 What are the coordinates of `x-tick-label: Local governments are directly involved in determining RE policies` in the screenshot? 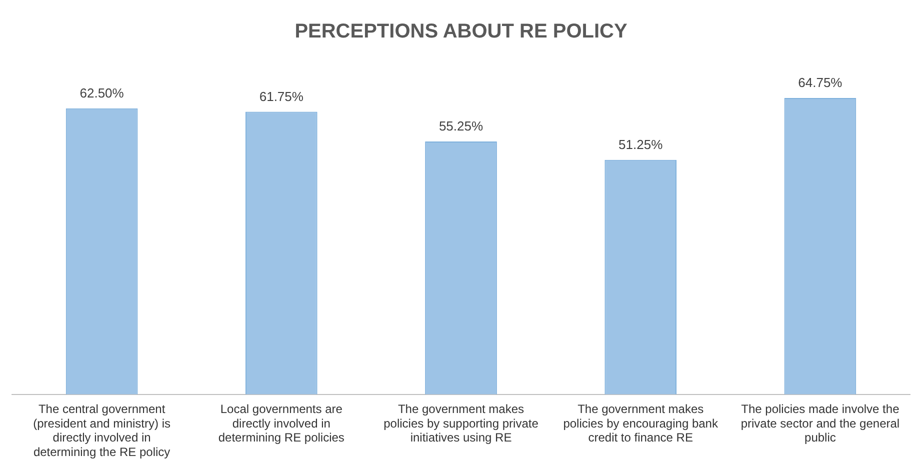 It's located at (281, 423).